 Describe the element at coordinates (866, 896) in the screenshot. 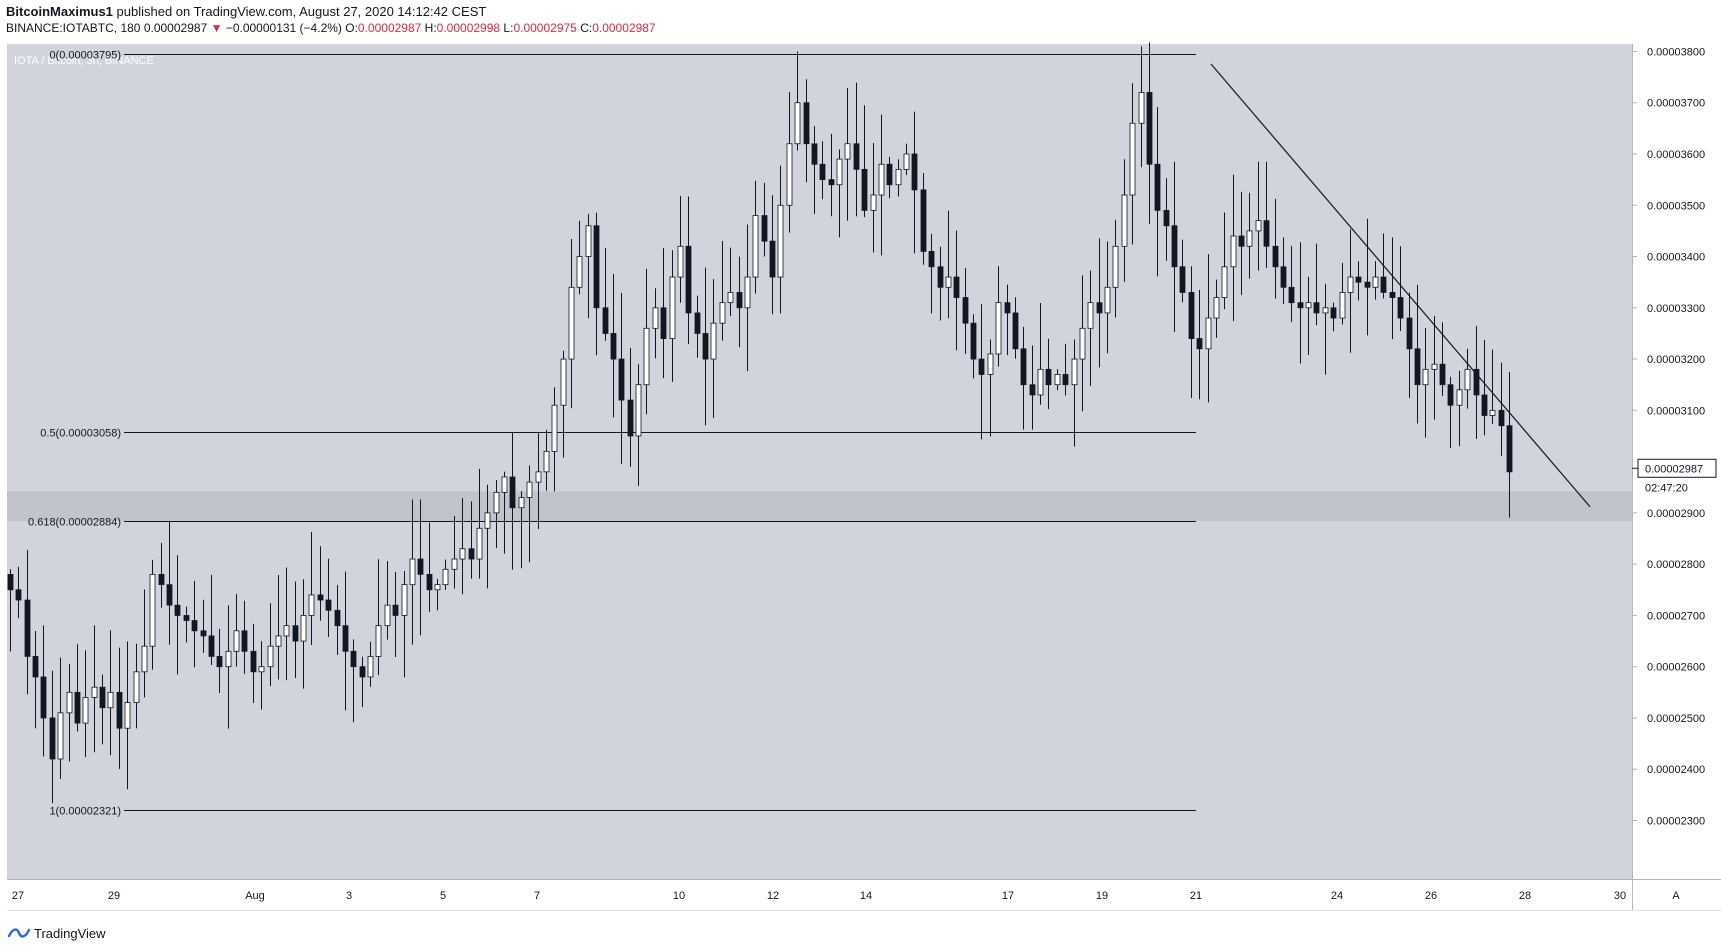

I see `time-tick-label: 14` at that location.